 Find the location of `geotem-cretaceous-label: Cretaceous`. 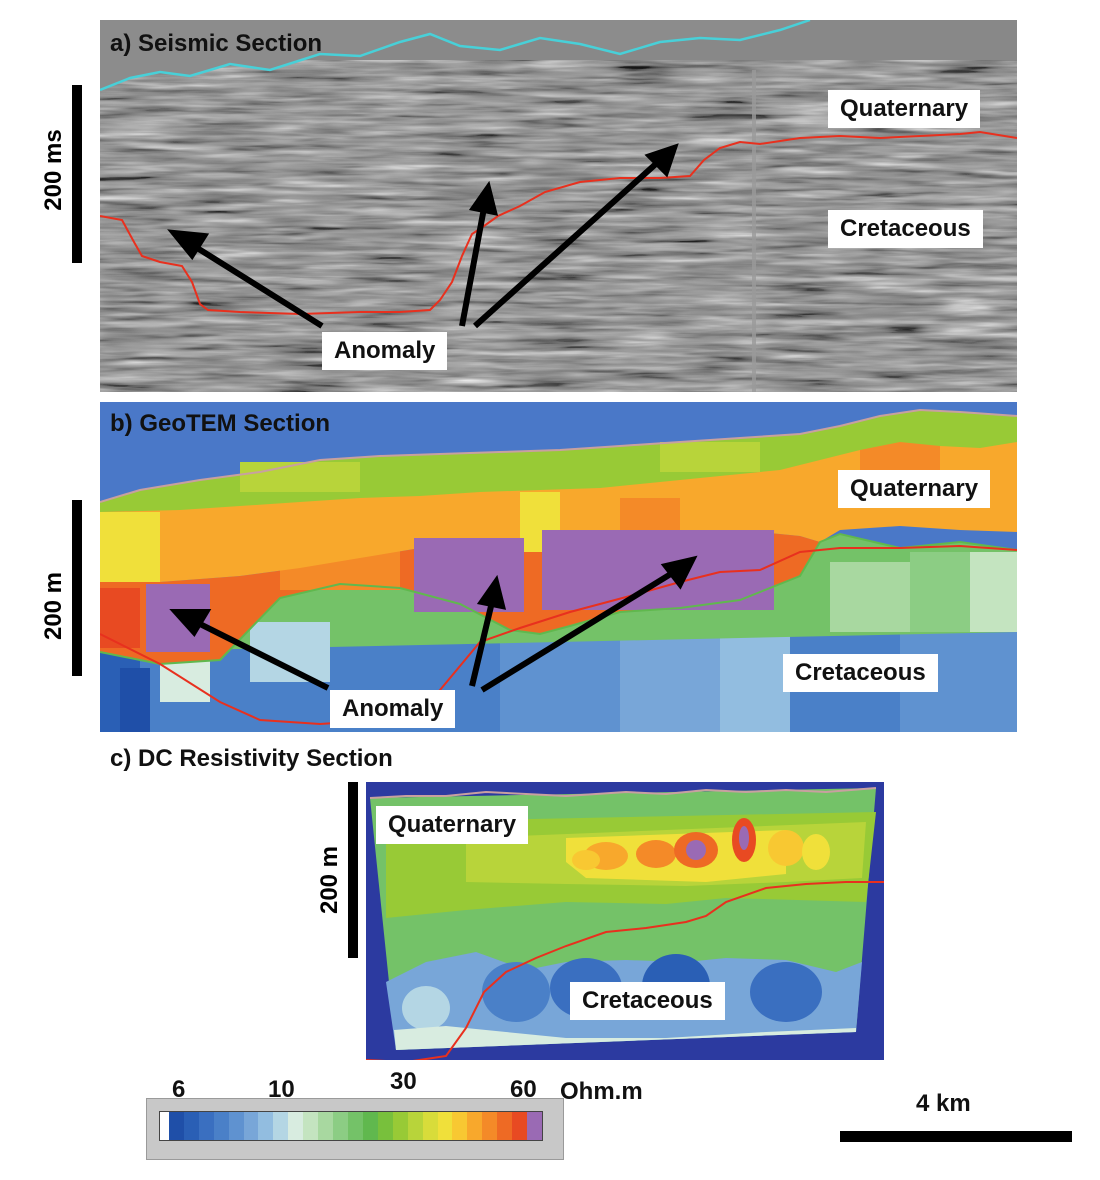

geotem-cretaceous-label: Cretaceous is located at coordinates (860, 673).